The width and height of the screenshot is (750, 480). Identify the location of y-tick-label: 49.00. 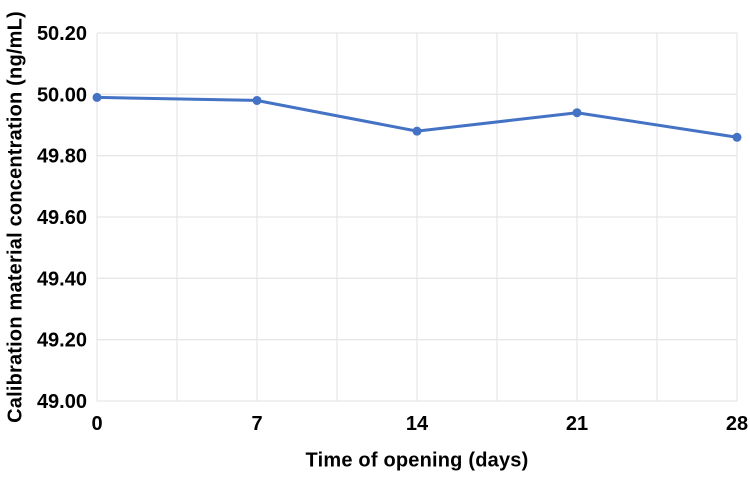
(62, 402).